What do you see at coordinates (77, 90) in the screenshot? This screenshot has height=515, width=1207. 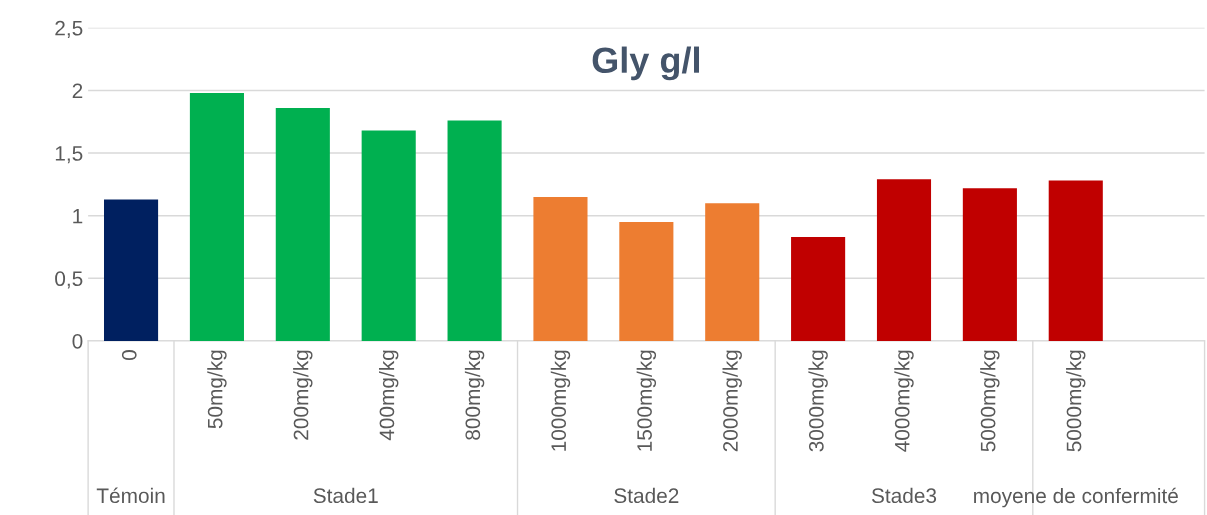 I see `y-tick-label: 2` at bounding box center [77, 90].